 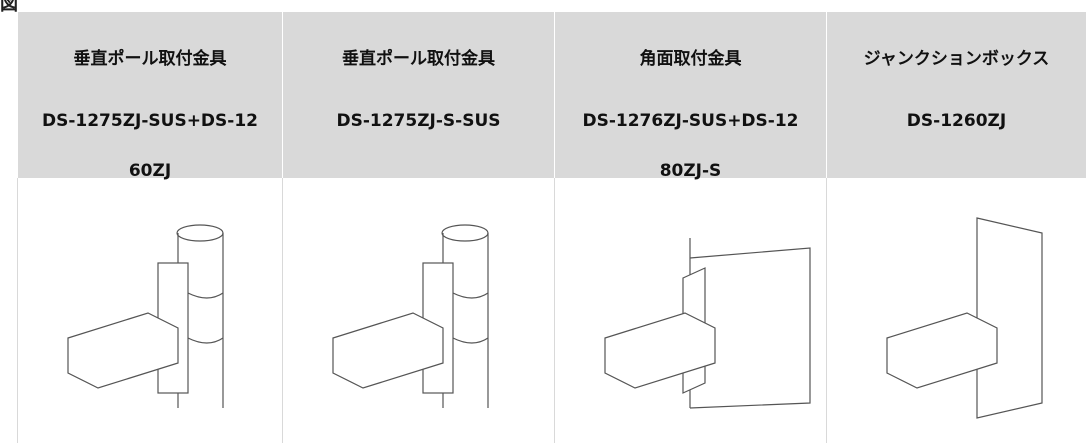 I want to click on model-line: DS-1275ZJ-S-SUS, so click(x=418, y=121).